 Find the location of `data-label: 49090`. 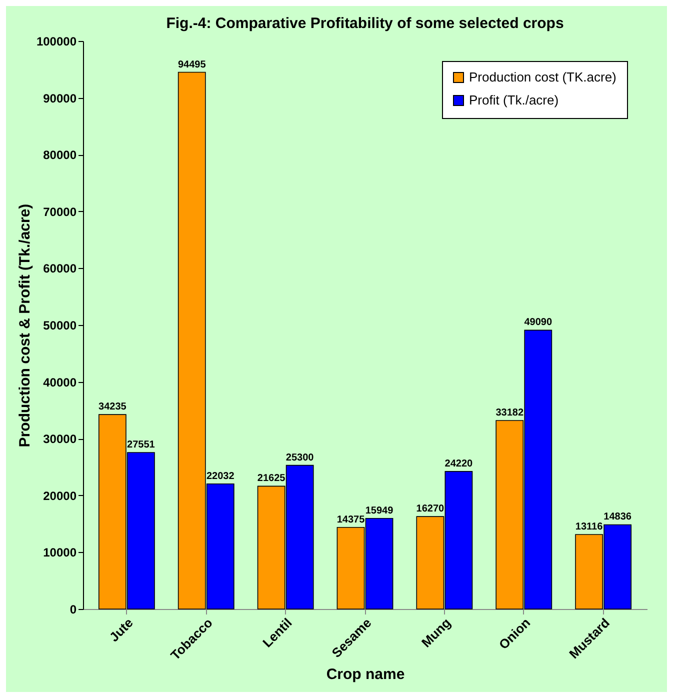

data-label: 49090 is located at coordinates (538, 322).